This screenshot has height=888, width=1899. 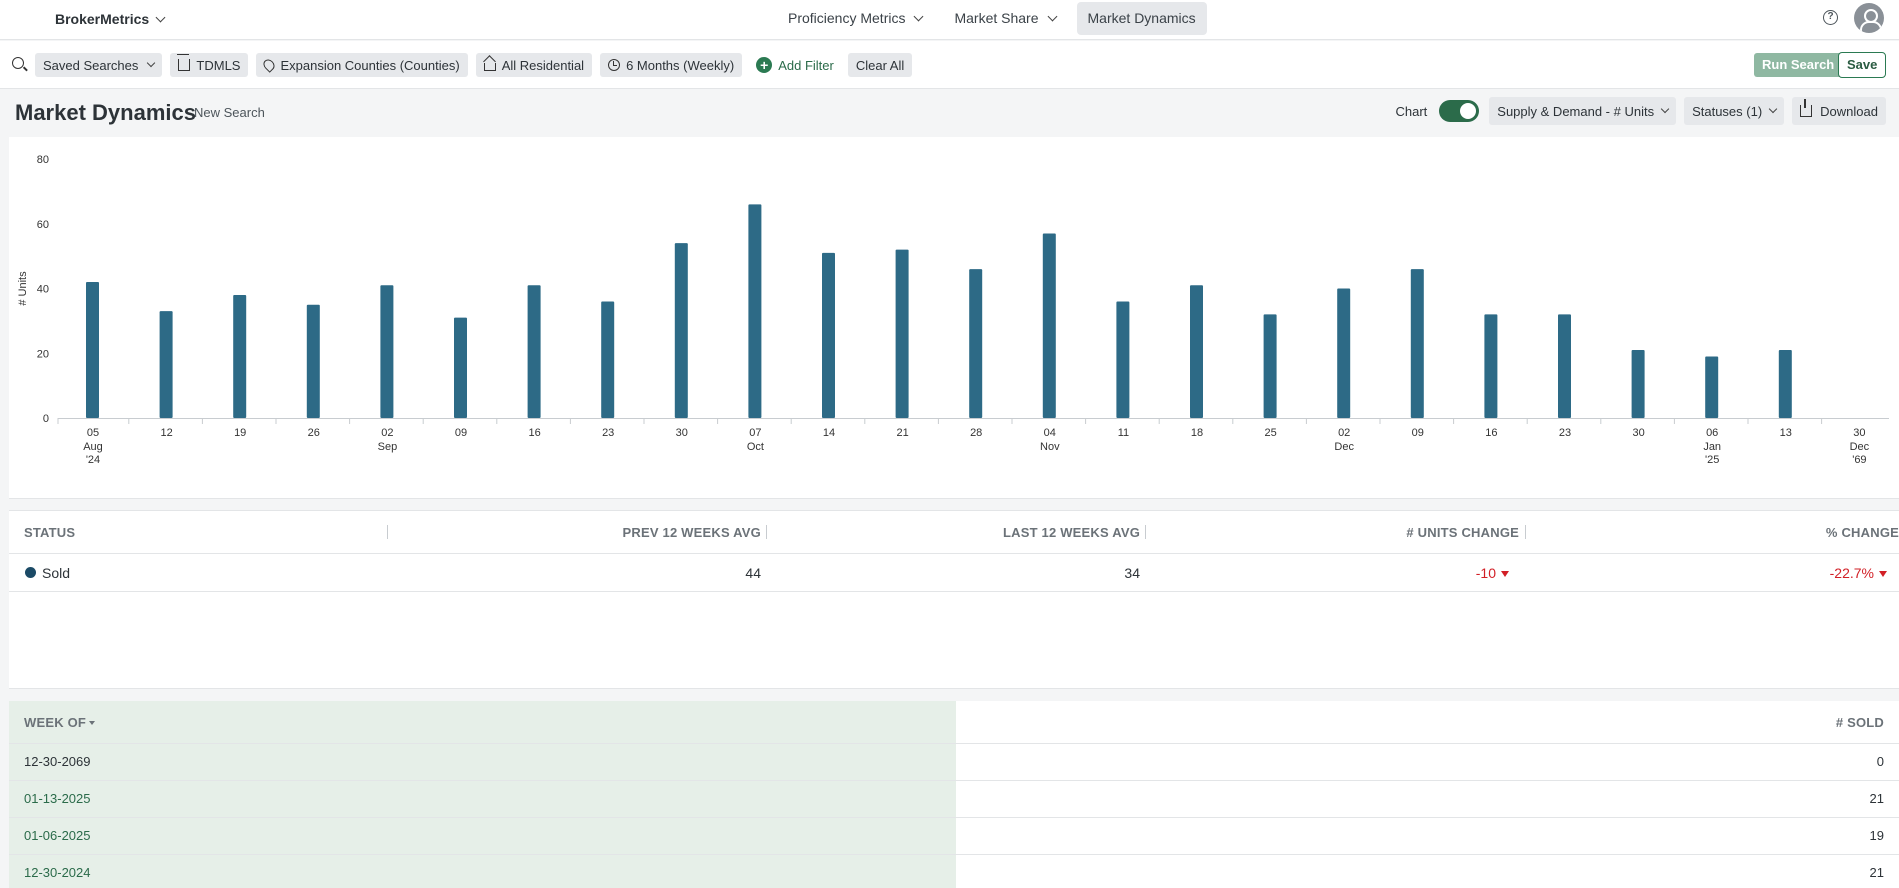 I want to click on table-row: 12-30-2069 0, so click(x=954, y=762).